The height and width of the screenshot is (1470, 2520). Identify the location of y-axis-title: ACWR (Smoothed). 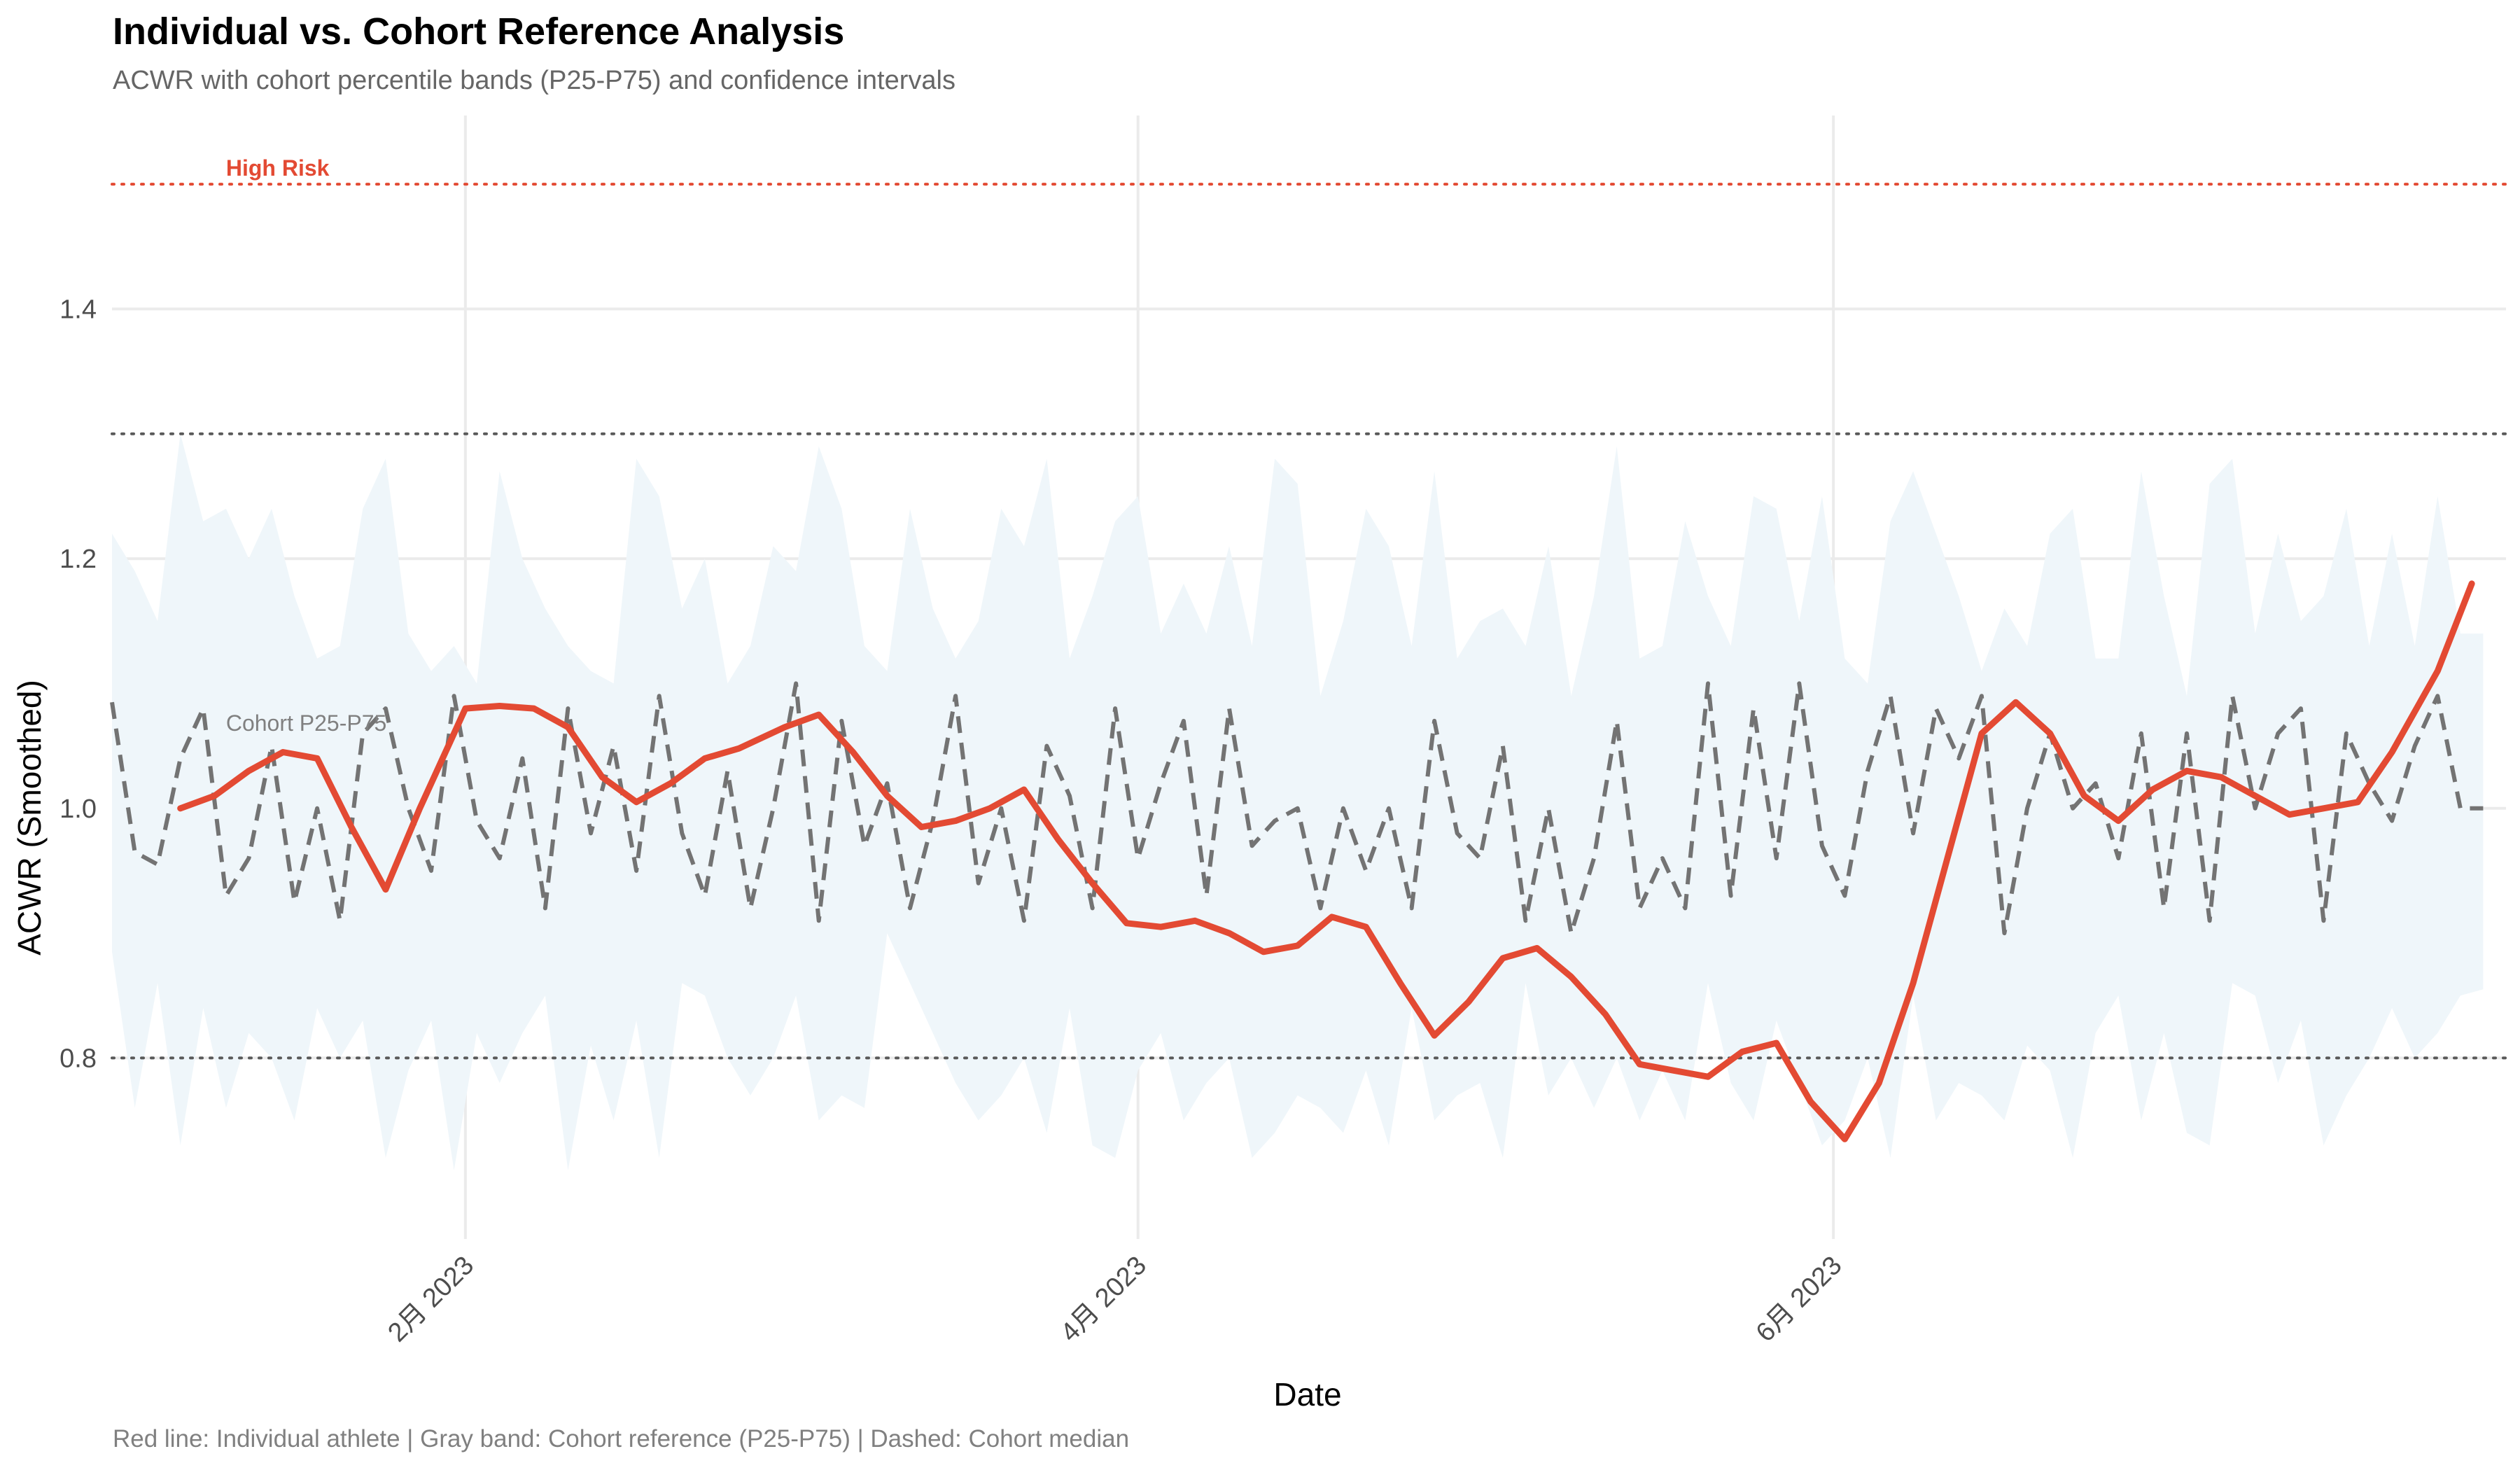
(29, 817).